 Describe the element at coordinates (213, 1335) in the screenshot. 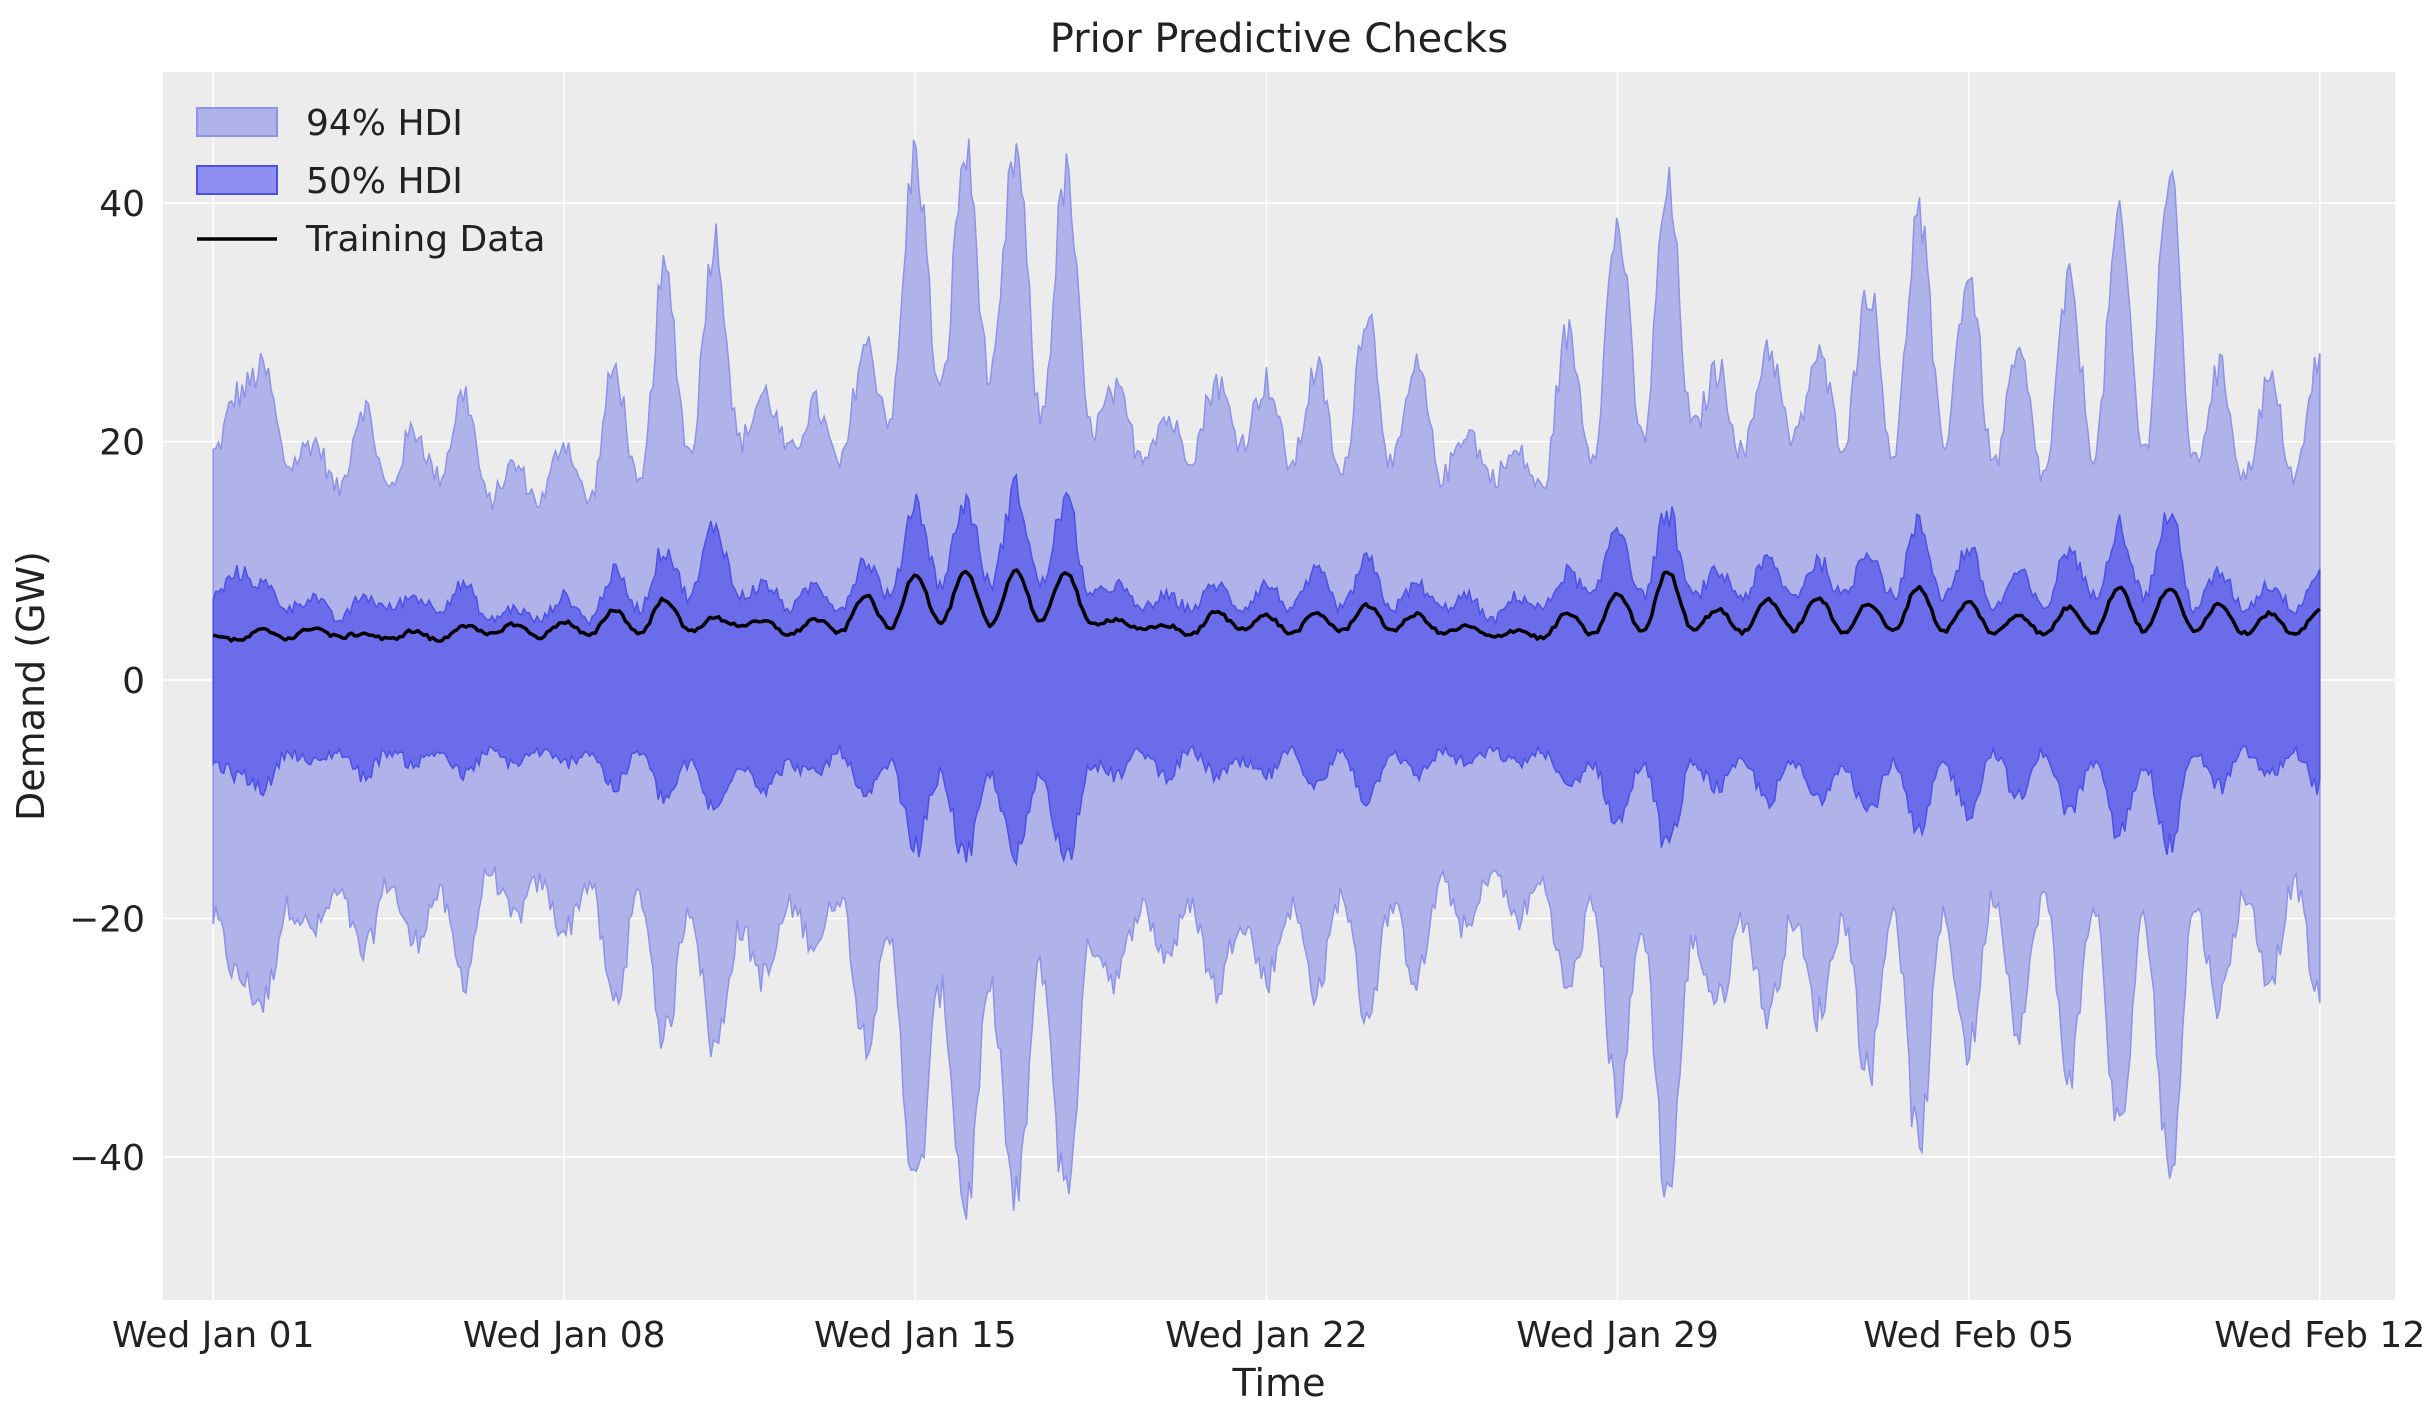

I see `x-tick-label: Wed Jan 01` at that location.